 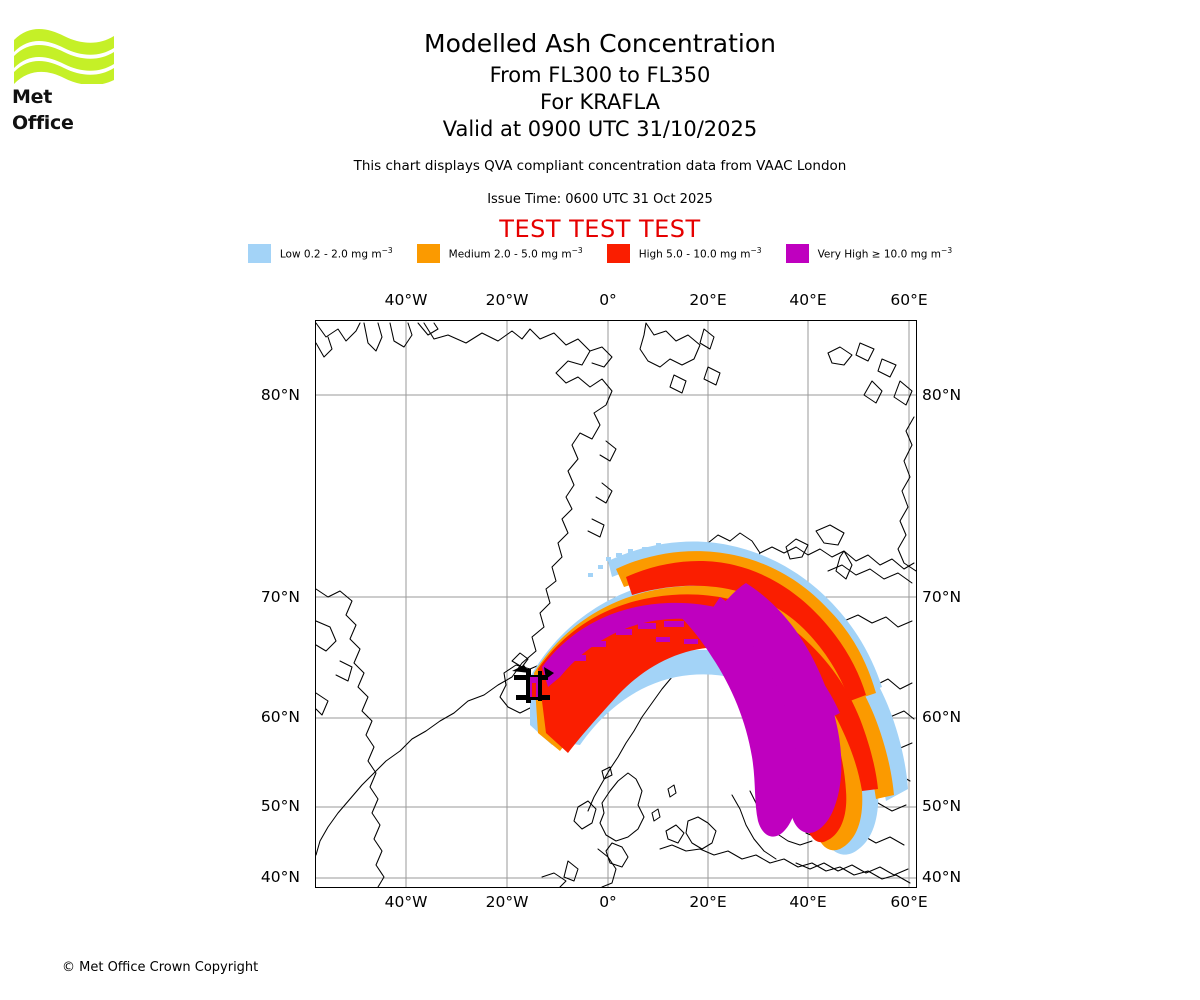 I want to click on lon-tick-bottom-20e: 20°E, so click(x=708, y=902).